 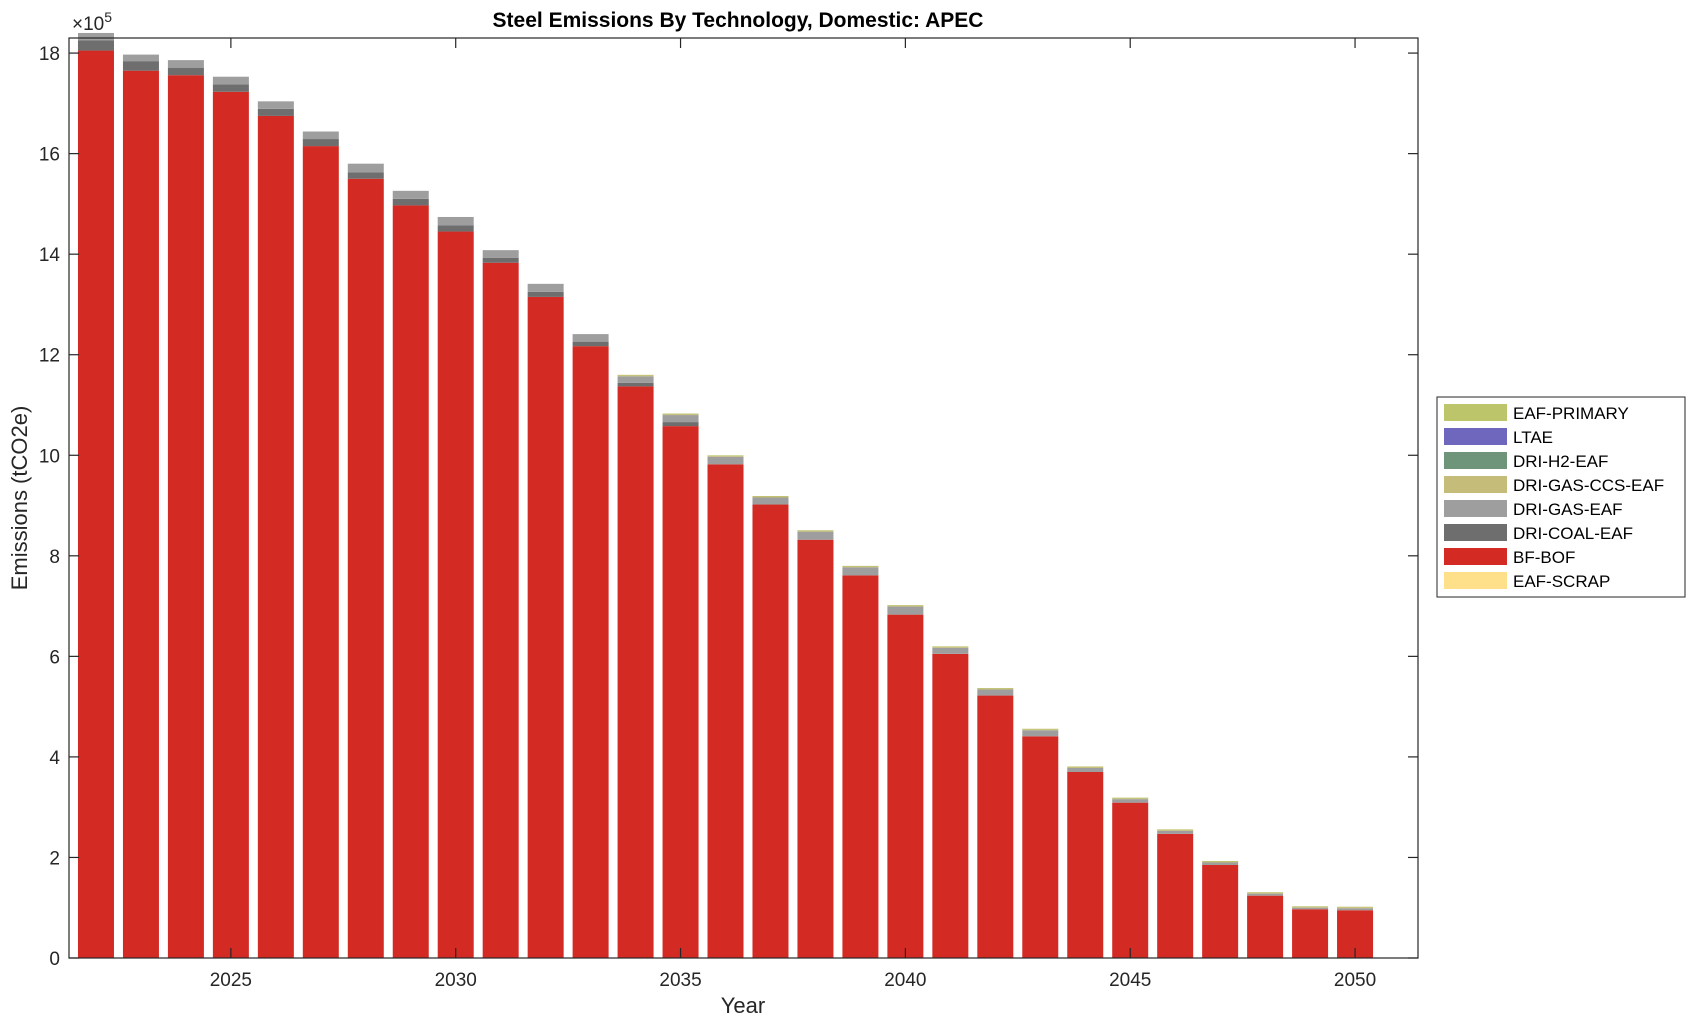 What do you see at coordinates (680, 419) in the screenshot?
I see `bar-dri-gas-eaf-2035` at bounding box center [680, 419].